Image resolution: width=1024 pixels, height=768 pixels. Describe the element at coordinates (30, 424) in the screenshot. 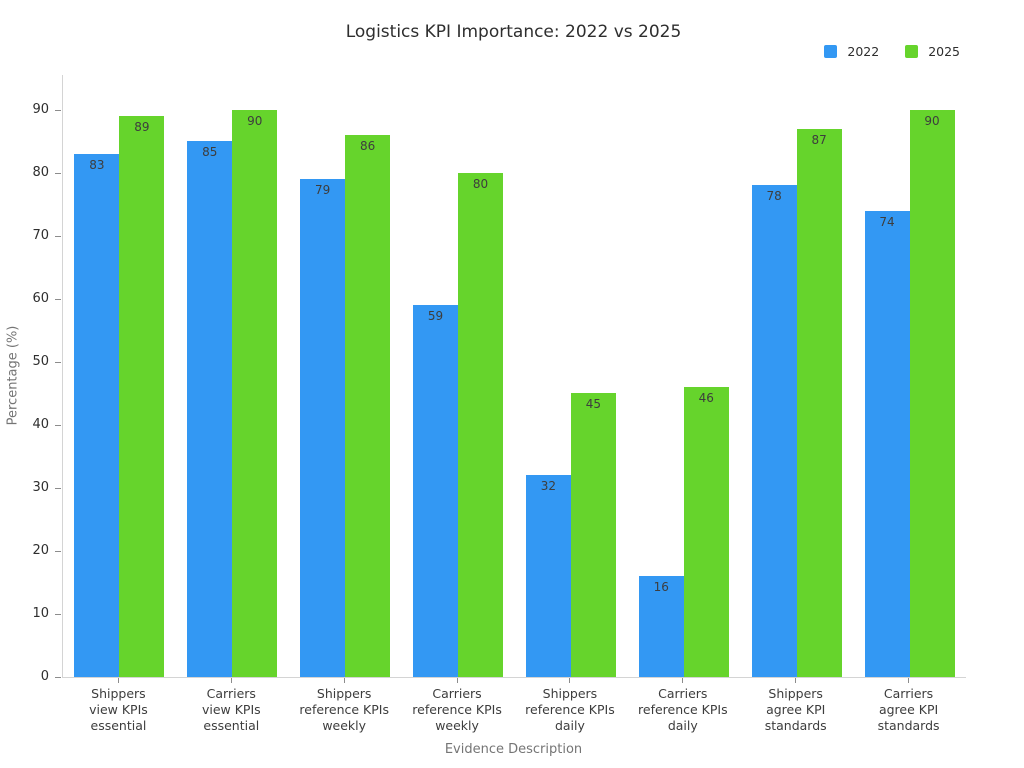

I see `y-tick: 40` at that location.